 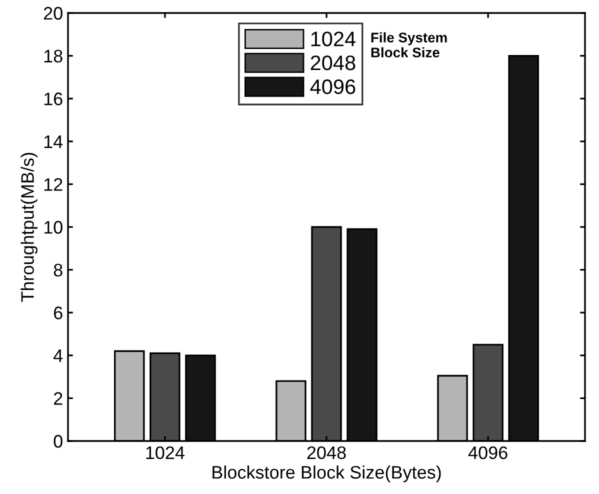 I want to click on y-tick-label: 14, so click(x=53, y=142).